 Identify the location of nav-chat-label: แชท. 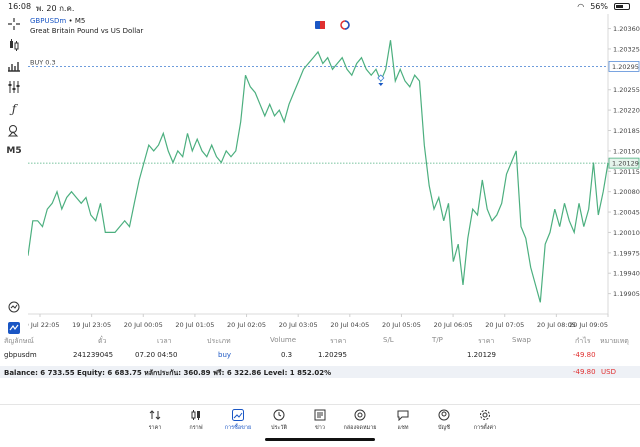
(403, 428).